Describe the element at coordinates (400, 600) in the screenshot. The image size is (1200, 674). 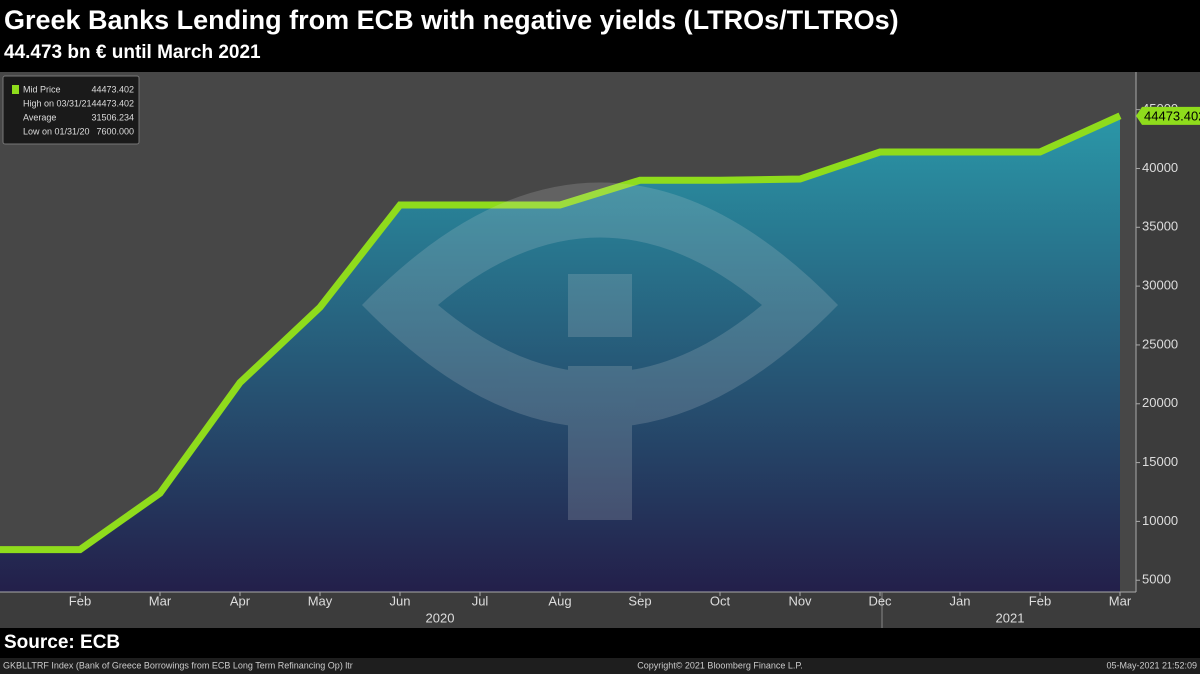
I see `x-tick-label: Jun` at that location.